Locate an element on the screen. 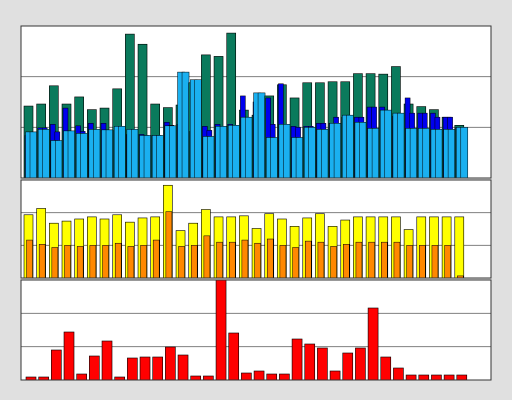 This screenshot has width=512, height=400. bar-series-b is located at coordinates (459, 247).